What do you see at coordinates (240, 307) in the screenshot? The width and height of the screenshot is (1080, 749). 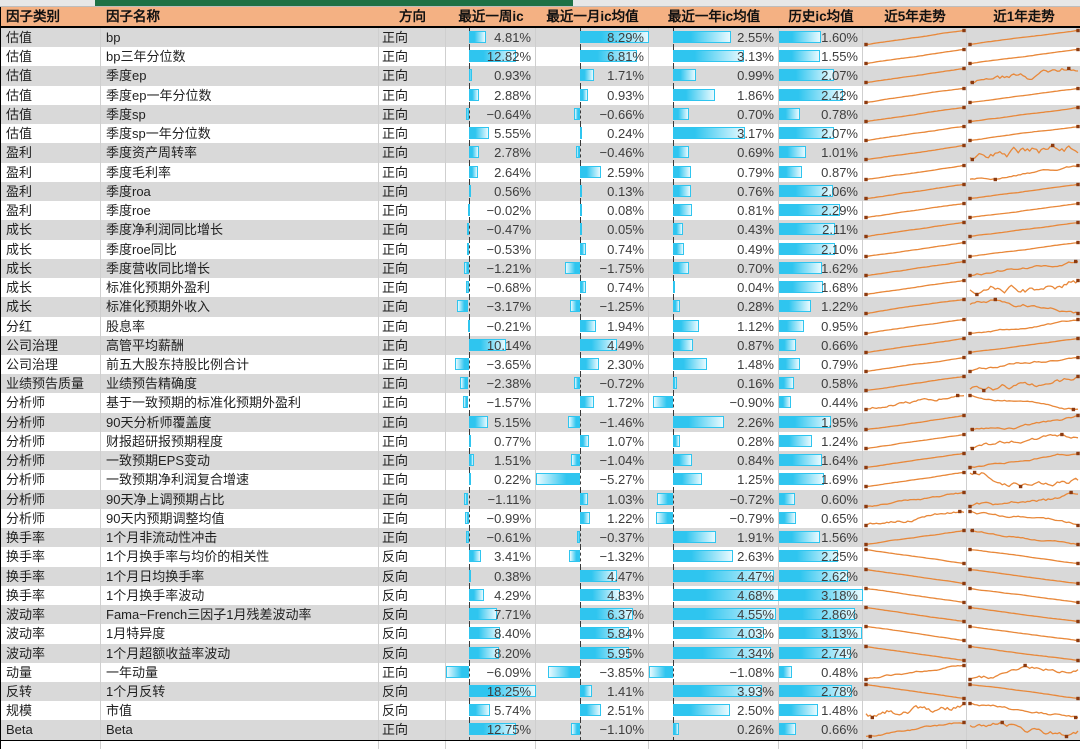 I see `cell-factor-name: 标准化预期外收入` at bounding box center [240, 307].